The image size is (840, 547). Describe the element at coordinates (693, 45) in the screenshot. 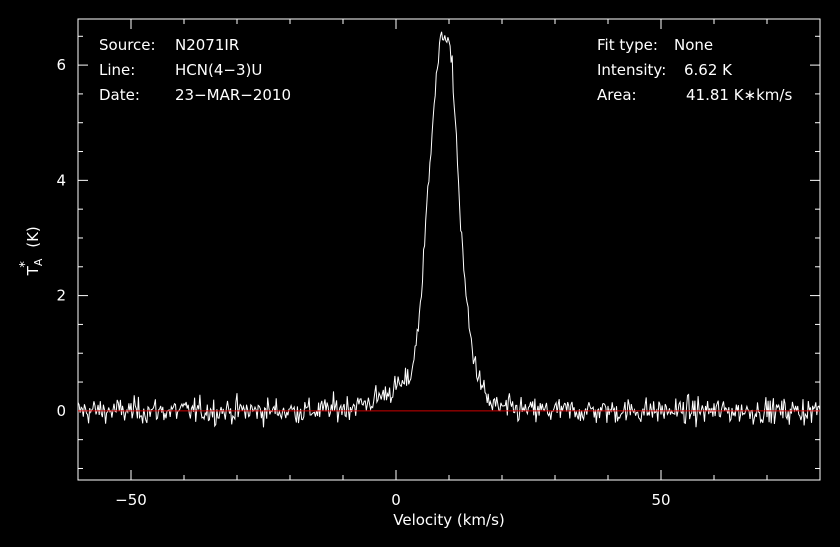

I see `annotation-fit-value: None` at that location.